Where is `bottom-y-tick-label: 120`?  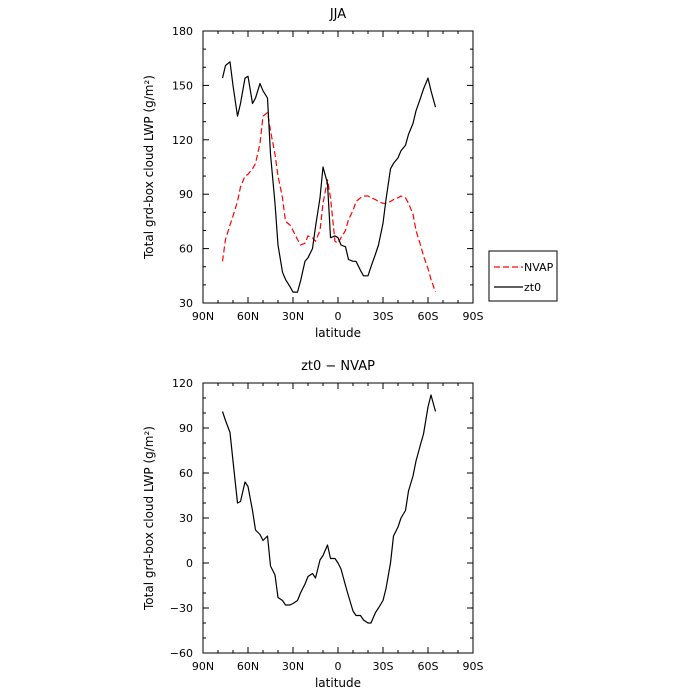 bottom-y-tick-label: 120 is located at coordinates (182, 383).